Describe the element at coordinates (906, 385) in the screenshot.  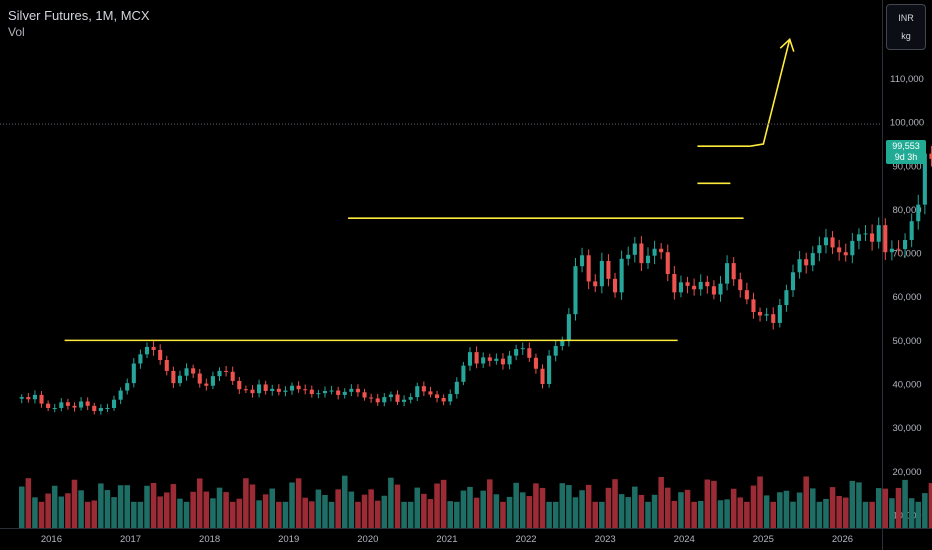
I see `y-tick-label: 40,000` at that location.